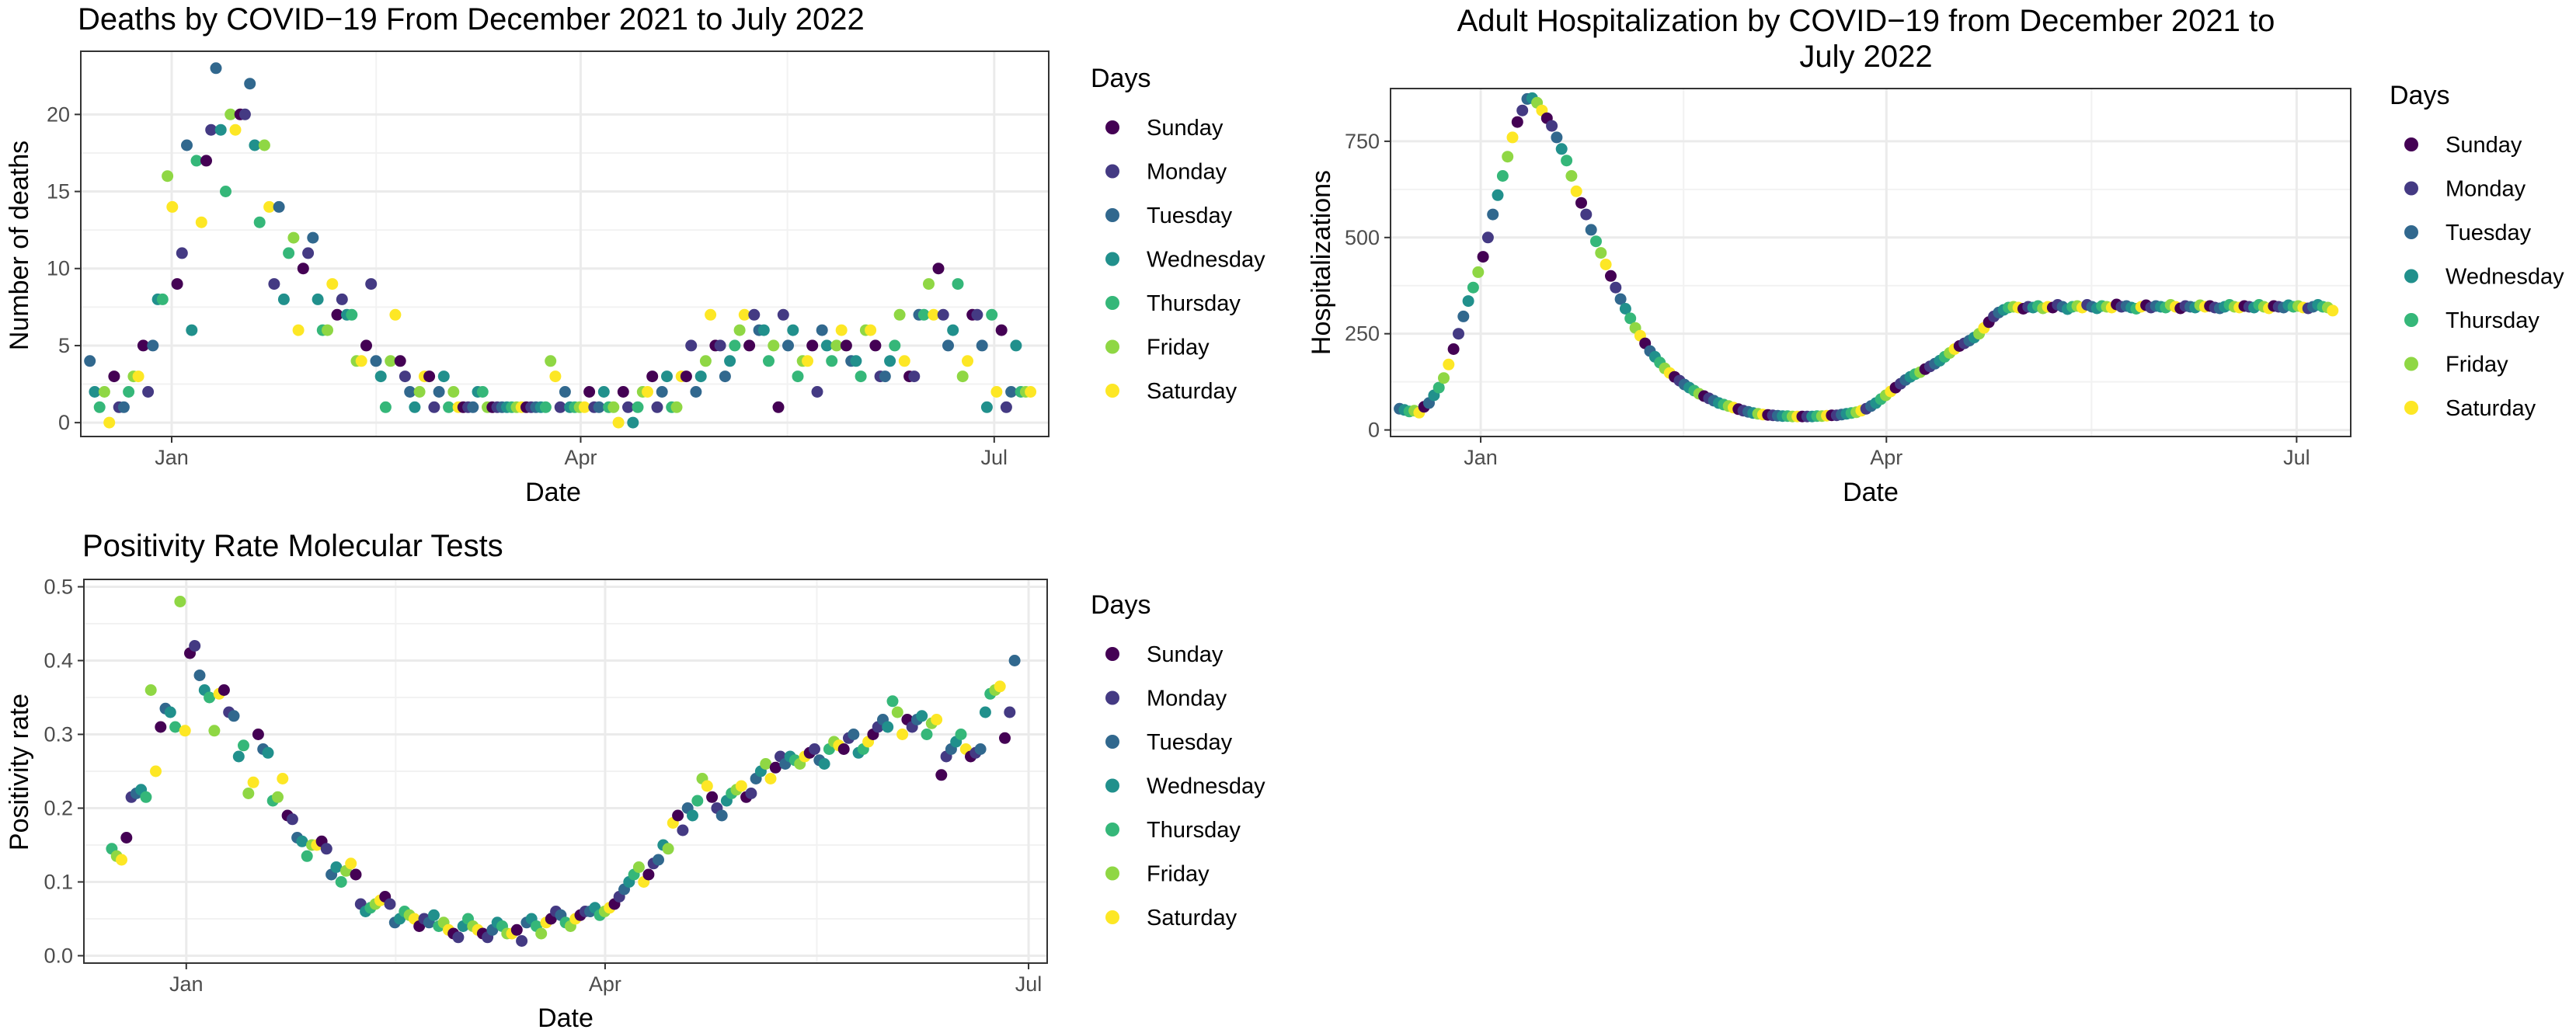 Image resolution: width=2576 pixels, height=1033 pixels. I want to click on legend-key-wednesday, so click(1112, 786).